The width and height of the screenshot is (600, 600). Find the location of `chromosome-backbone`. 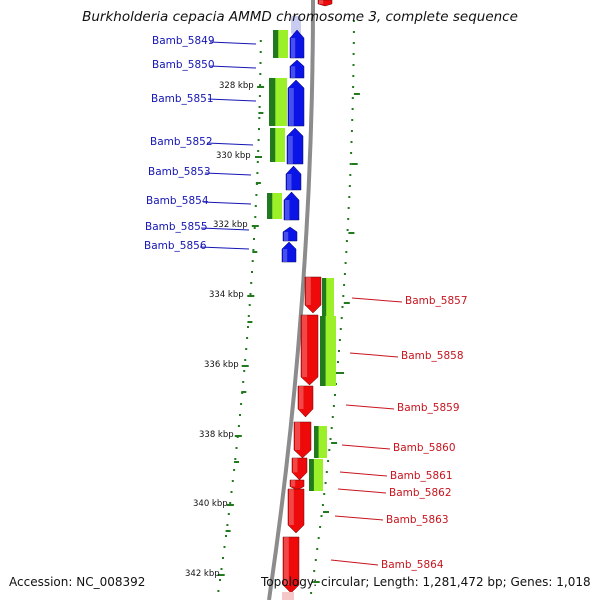

chromosome-backbone is located at coordinates (291, 300).